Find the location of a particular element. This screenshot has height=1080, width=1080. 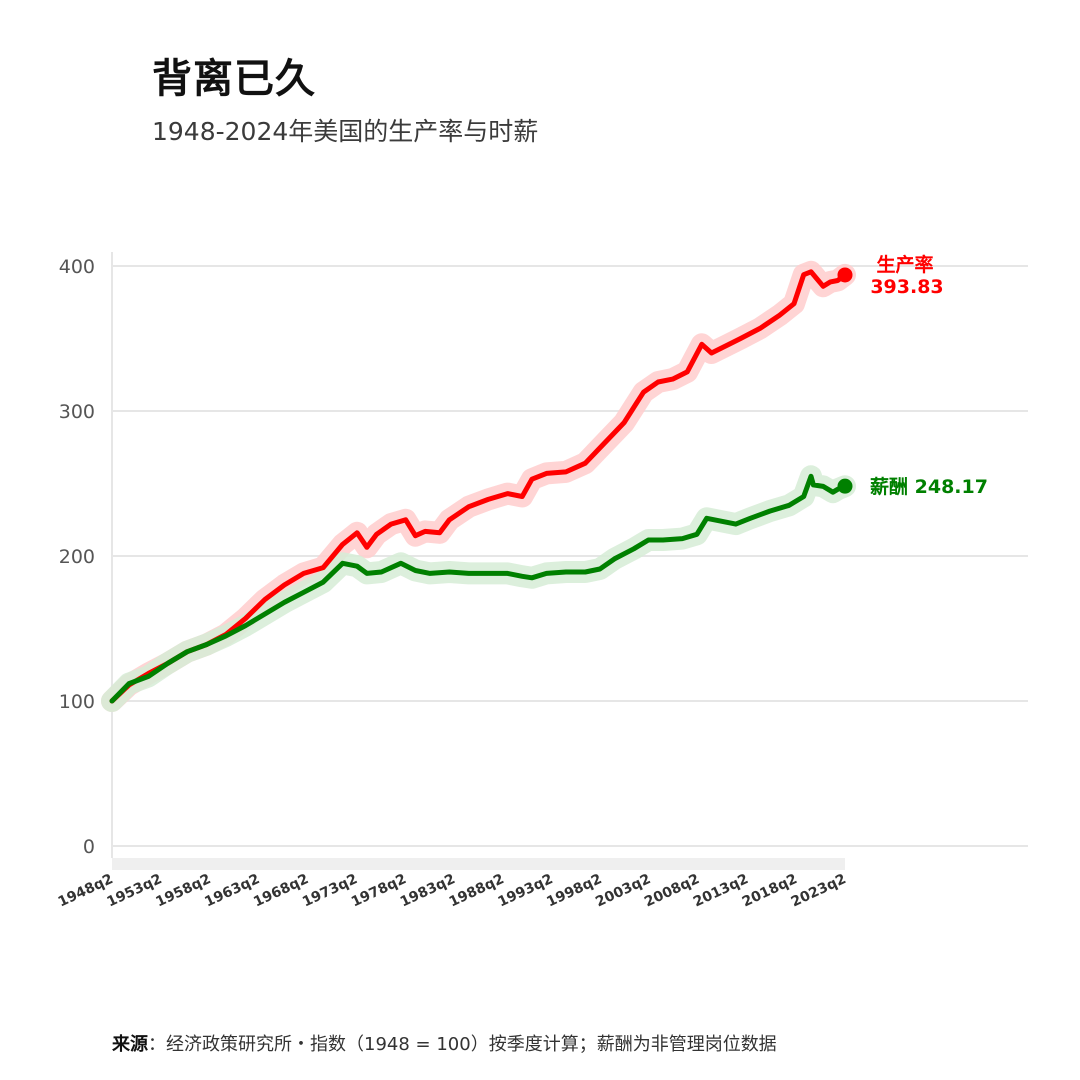

compensation-line is located at coordinates (478, 588).